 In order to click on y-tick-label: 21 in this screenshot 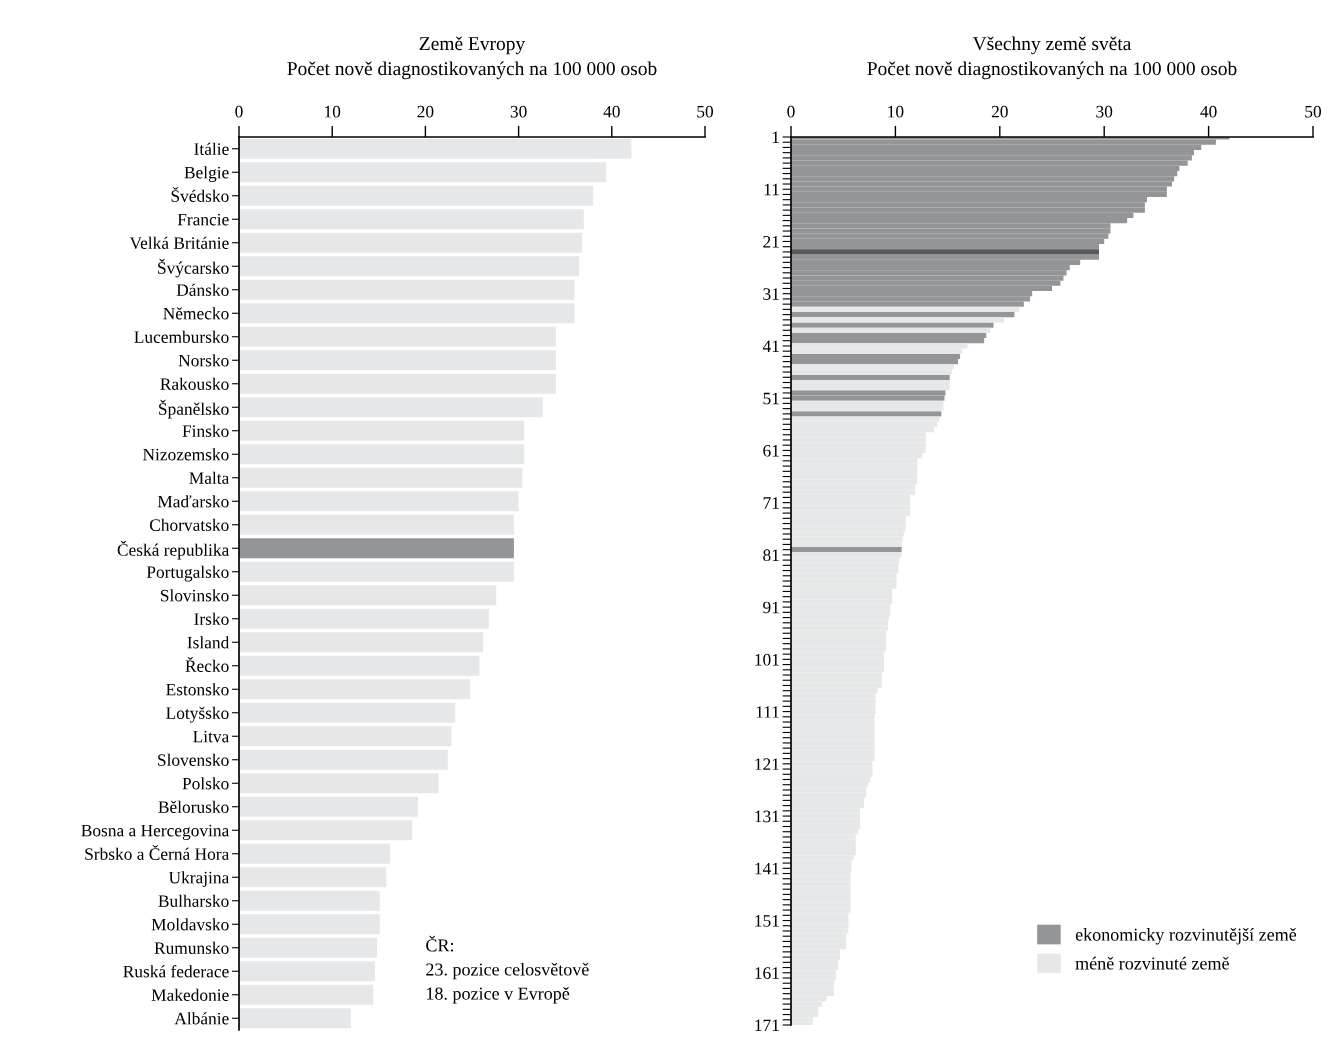, I will do `click(771, 242)`.